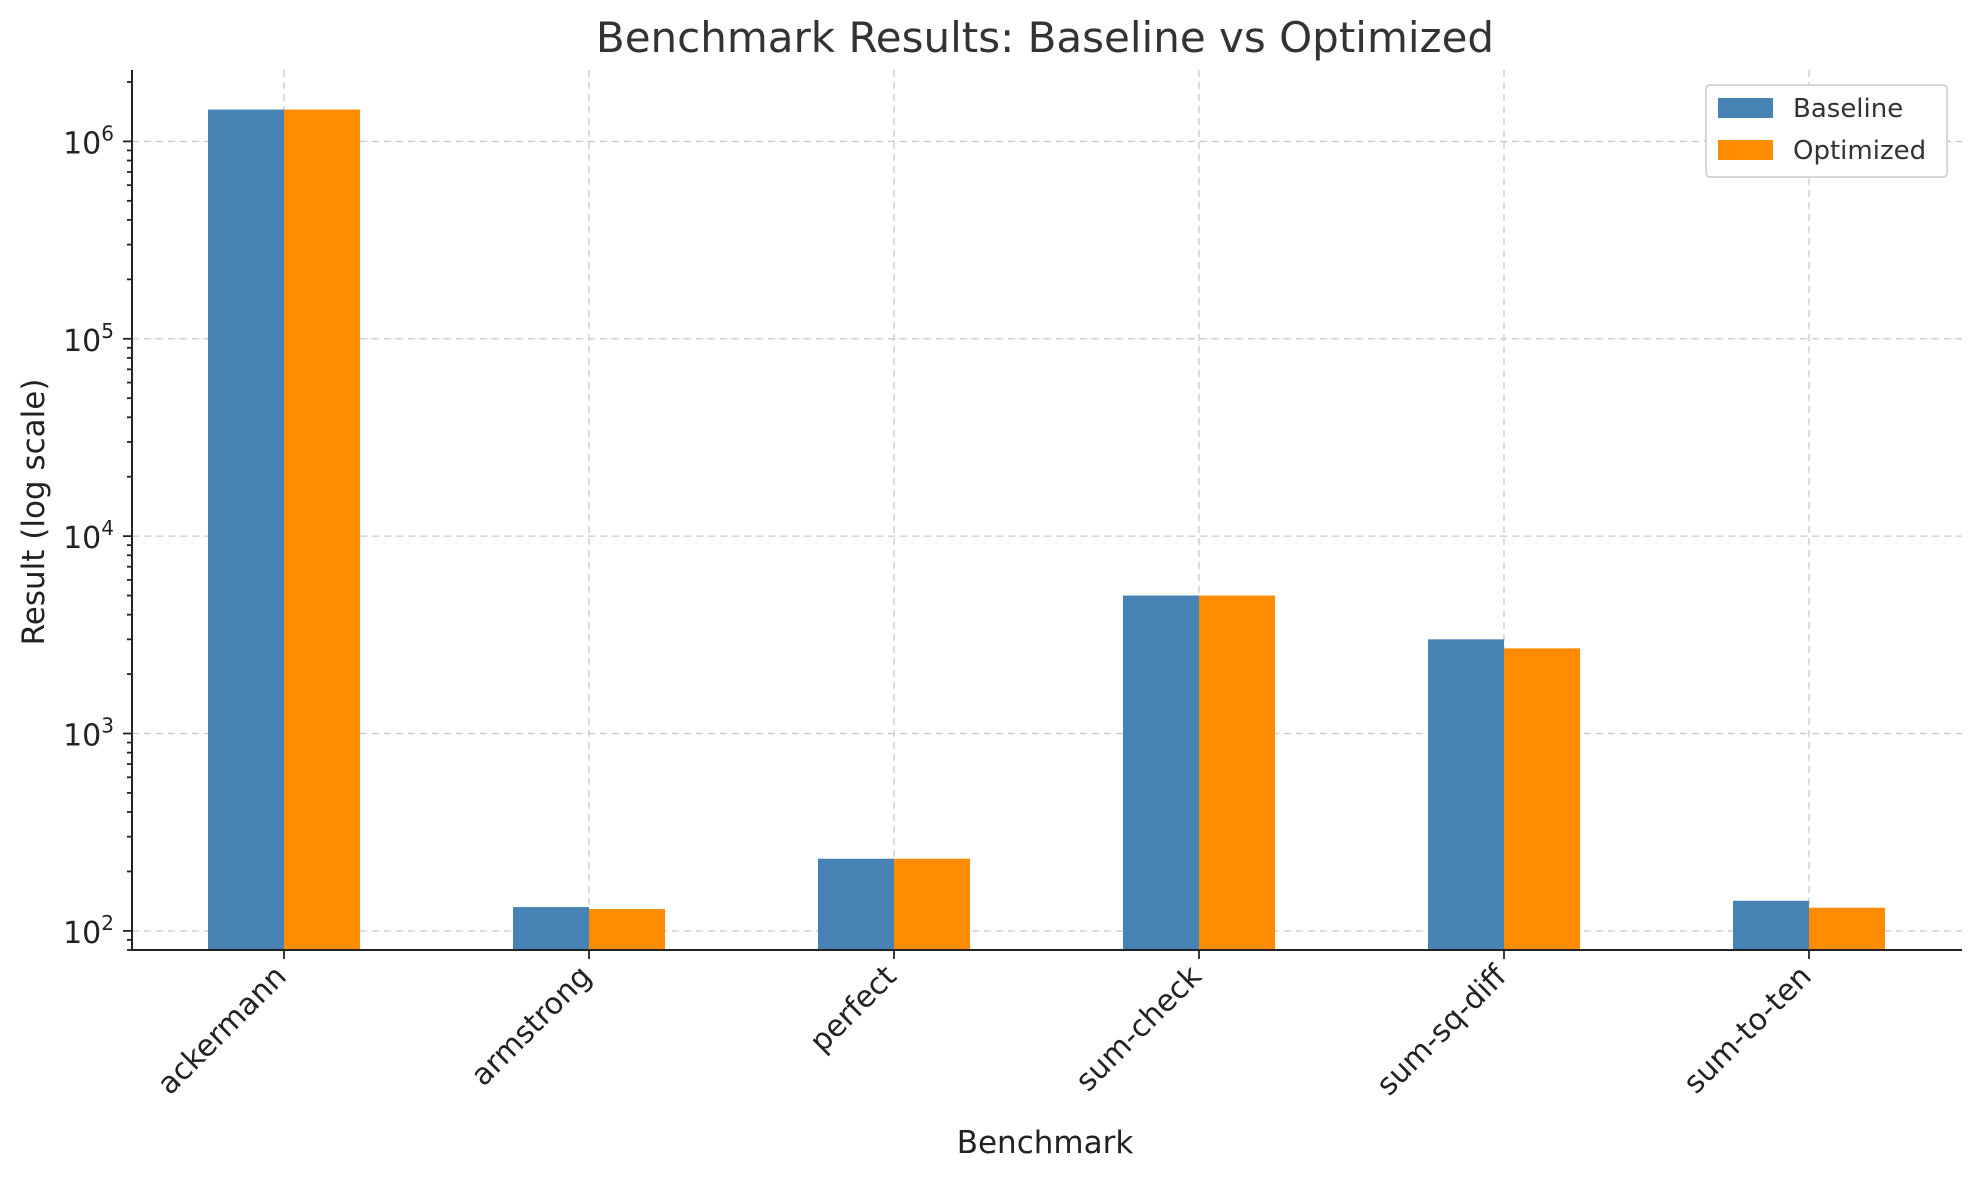 The width and height of the screenshot is (1979, 1180). Describe the element at coordinates (1139, 1028) in the screenshot. I see `x-tick-label-sum-check: sum-check` at that location.